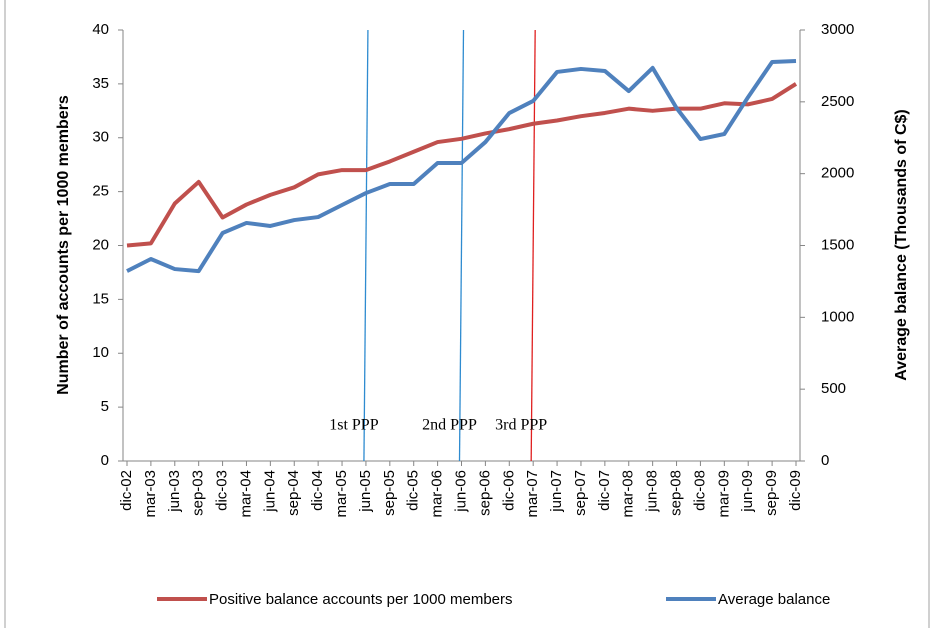 This screenshot has width=933, height=628. What do you see at coordinates (126, 490) in the screenshot?
I see `x-tick-label: dic-02` at bounding box center [126, 490].